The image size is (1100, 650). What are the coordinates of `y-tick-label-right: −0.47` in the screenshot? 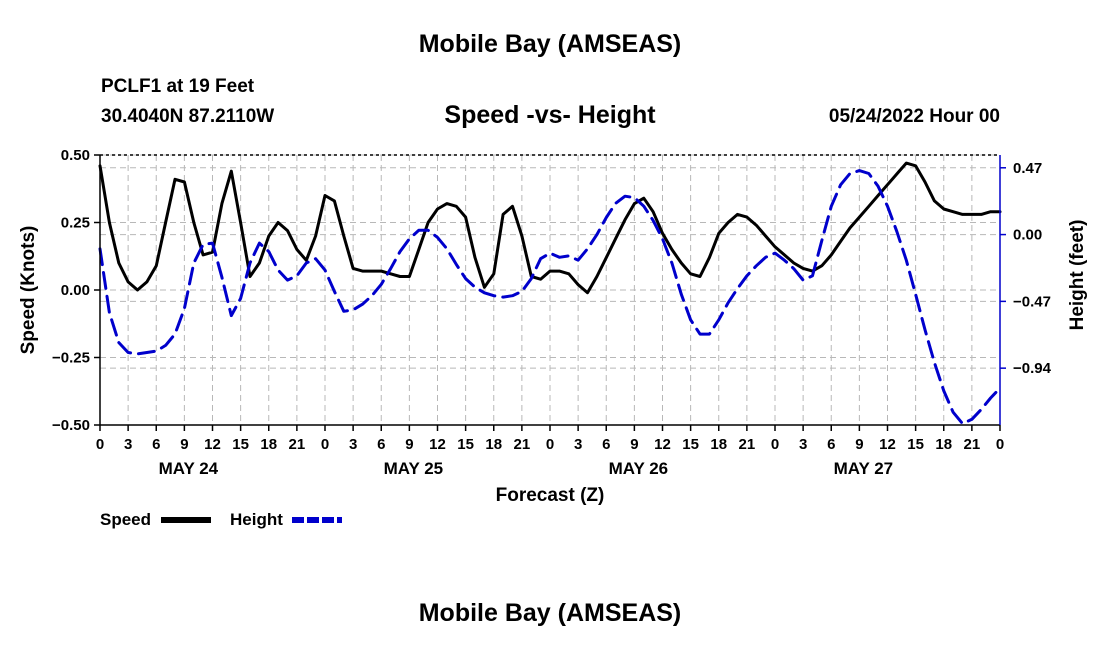 It's located at (1032, 301).